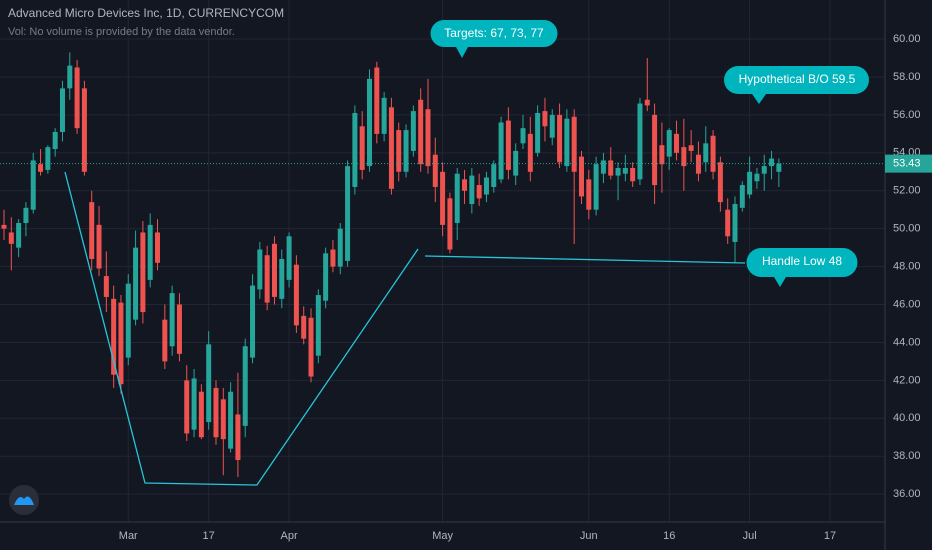 This screenshot has height=550, width=932. Describe the element at coordinates (128, 536) in the screenshot. I see `x-tick-label: Mar` at that location.